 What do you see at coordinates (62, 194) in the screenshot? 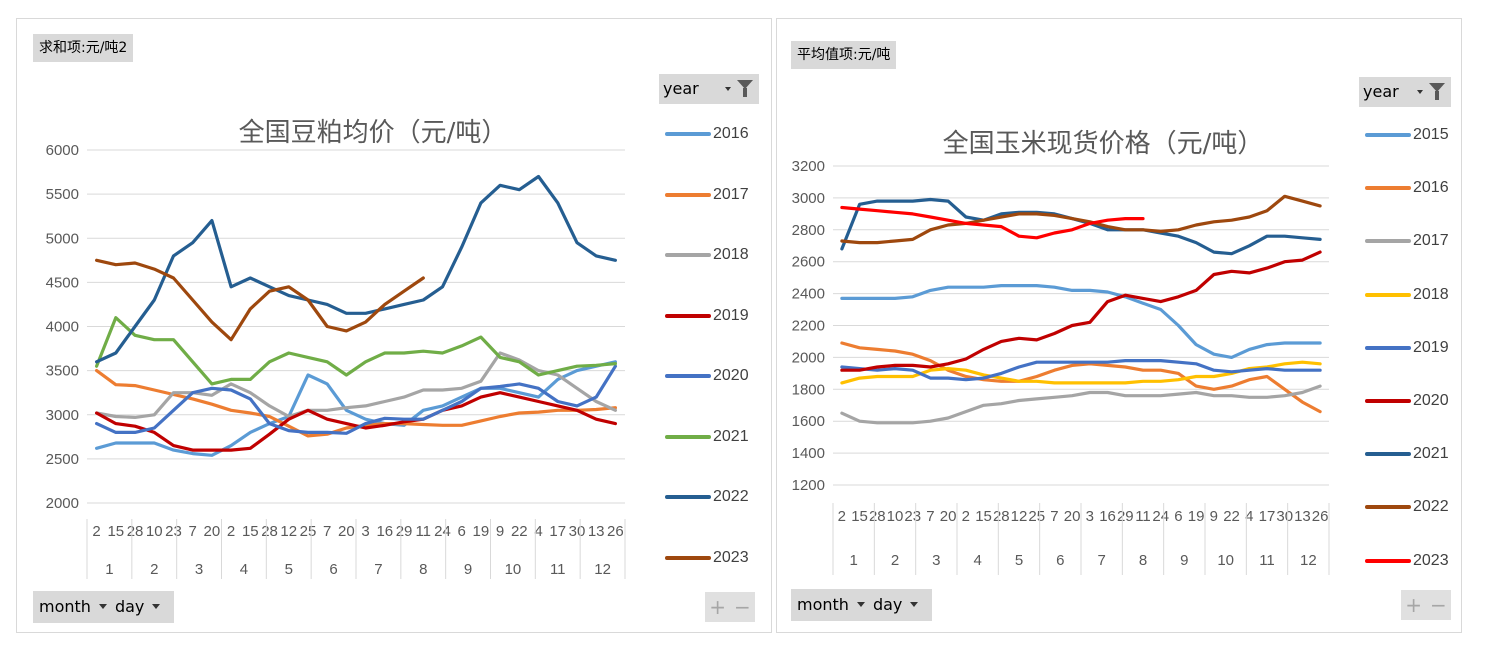
I see `y-tick-label: 5500` at bounding box center [62, 194].